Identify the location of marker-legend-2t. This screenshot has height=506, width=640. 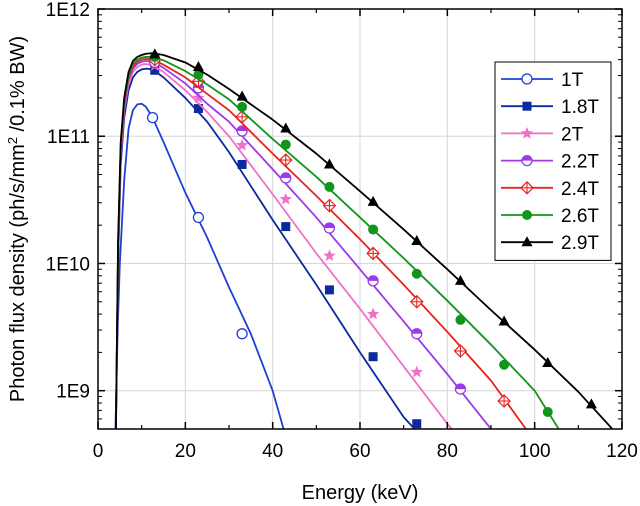
(527, 132).